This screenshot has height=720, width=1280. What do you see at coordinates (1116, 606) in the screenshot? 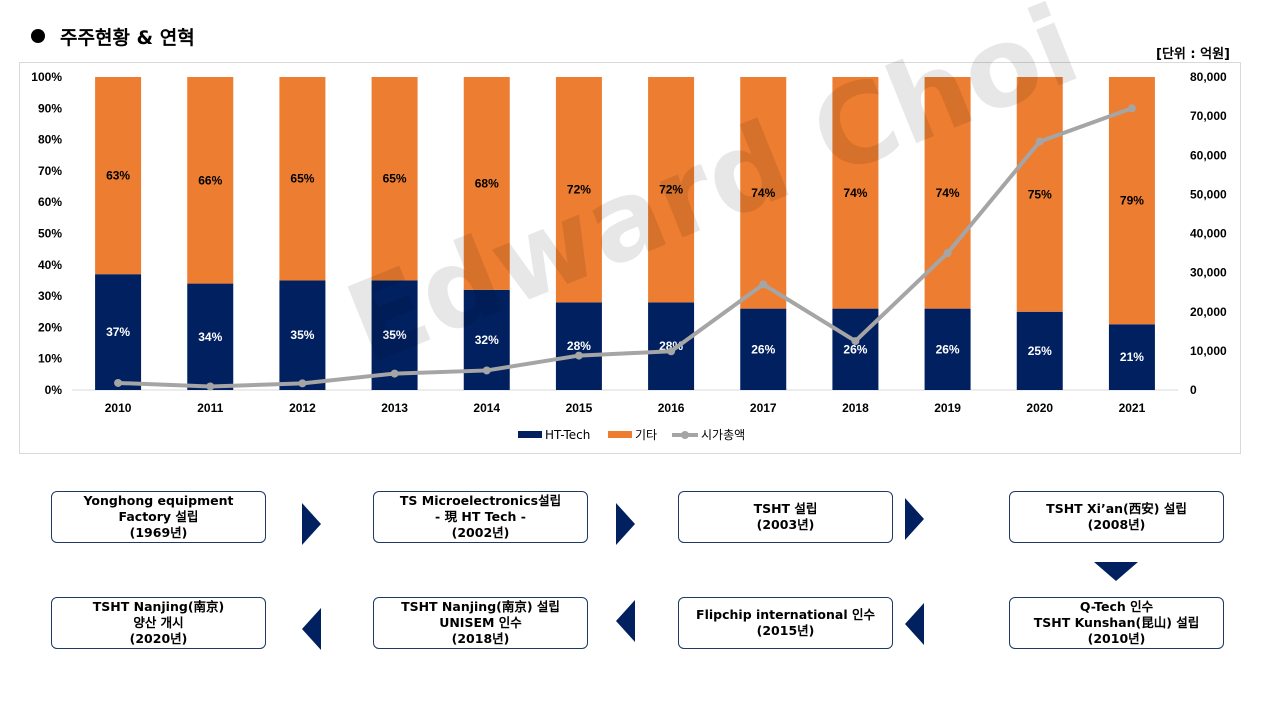
I see `timeline-text: Q-Tech 인수` at bounding box center [1116, 606].